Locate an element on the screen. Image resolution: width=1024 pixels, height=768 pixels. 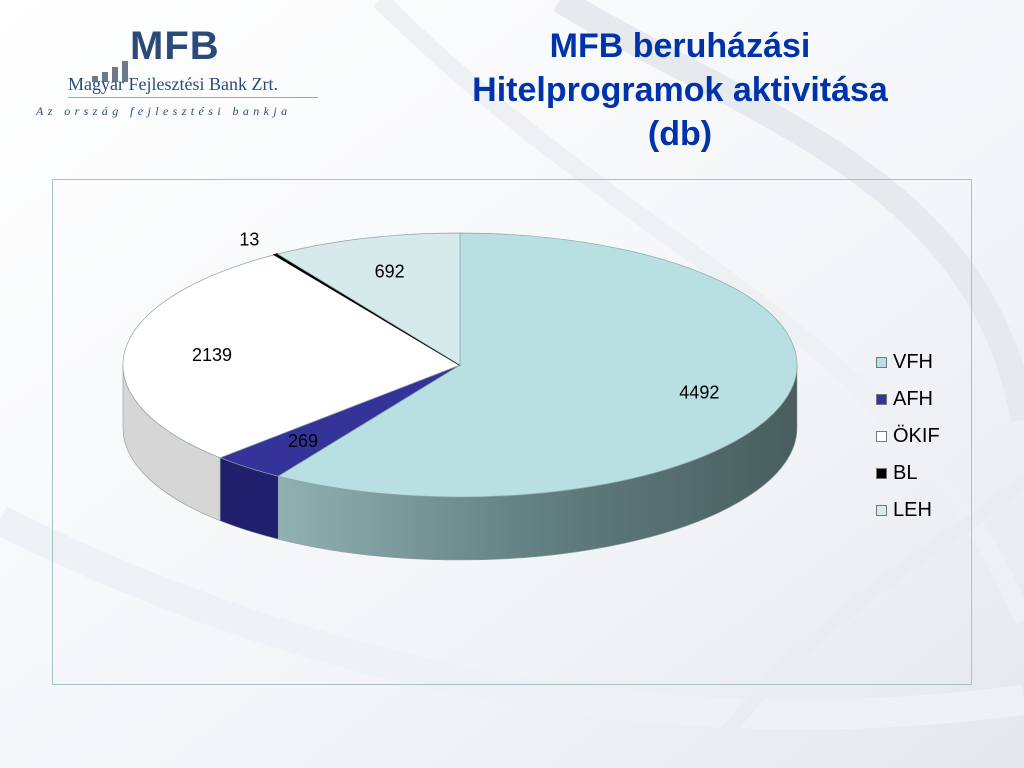
legend-item-bl: BL is located at coordinates (926, 473).